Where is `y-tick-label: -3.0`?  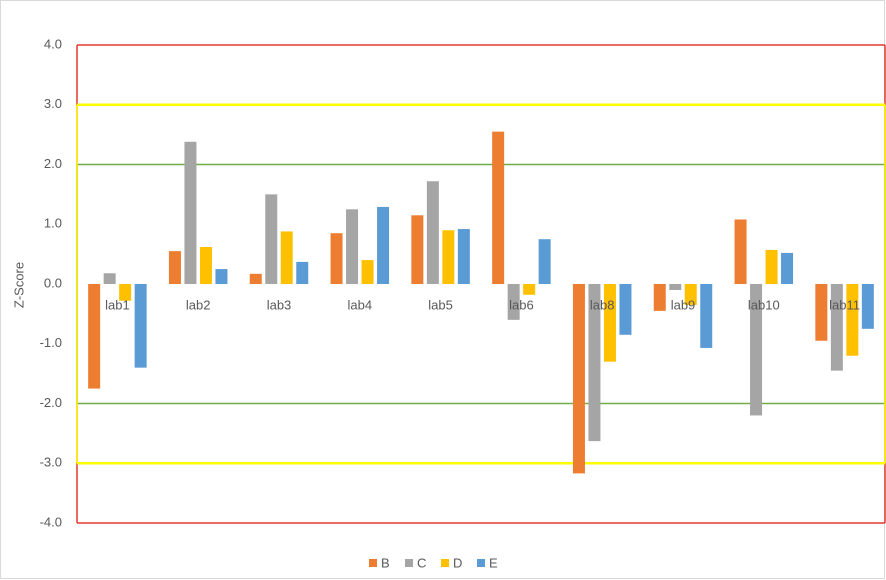
y-tick-label: -3.0 is located at coordinates (51, 462).